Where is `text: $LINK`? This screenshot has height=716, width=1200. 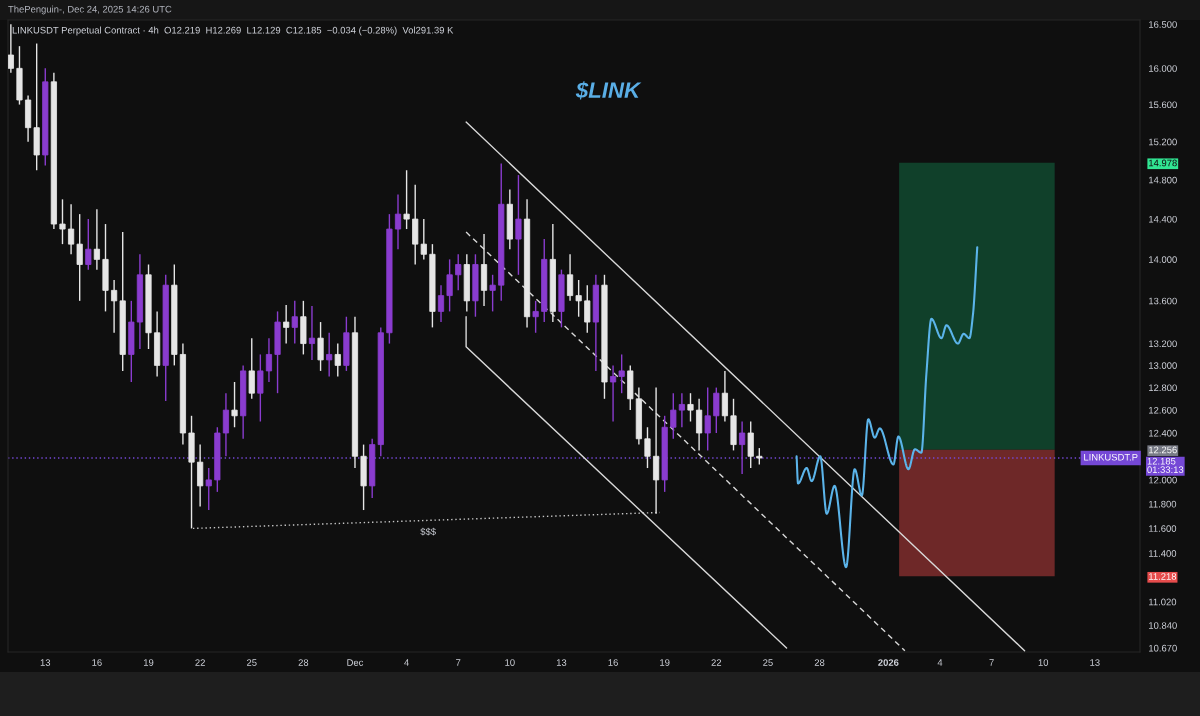
text: $LINK is located at coordinates (608, 90).